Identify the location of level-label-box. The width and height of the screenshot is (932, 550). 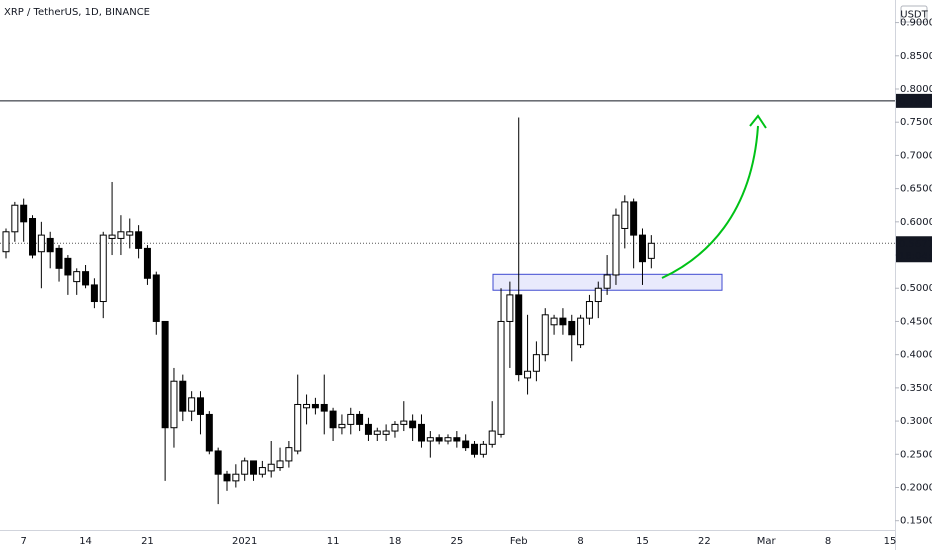
(914, 100).